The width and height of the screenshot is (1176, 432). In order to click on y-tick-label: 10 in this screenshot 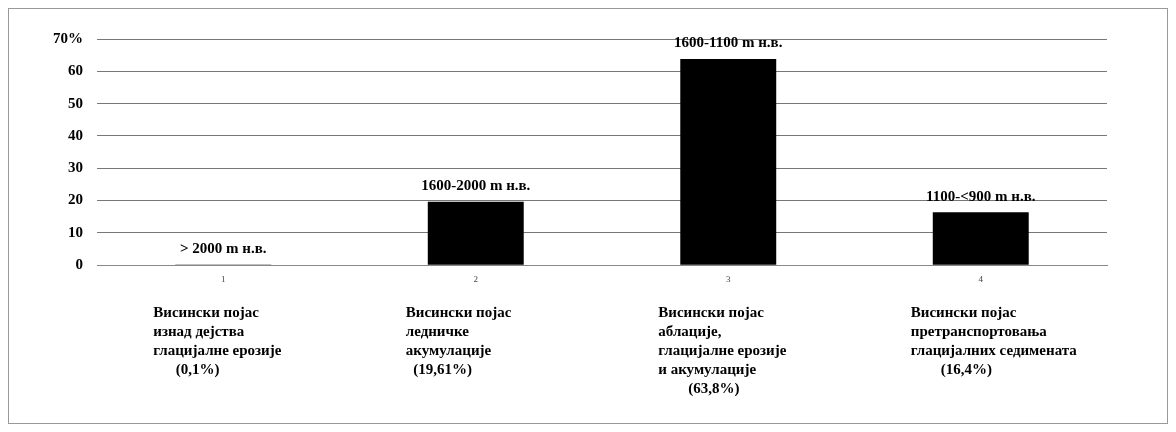, I will do `click(75, 231)`.